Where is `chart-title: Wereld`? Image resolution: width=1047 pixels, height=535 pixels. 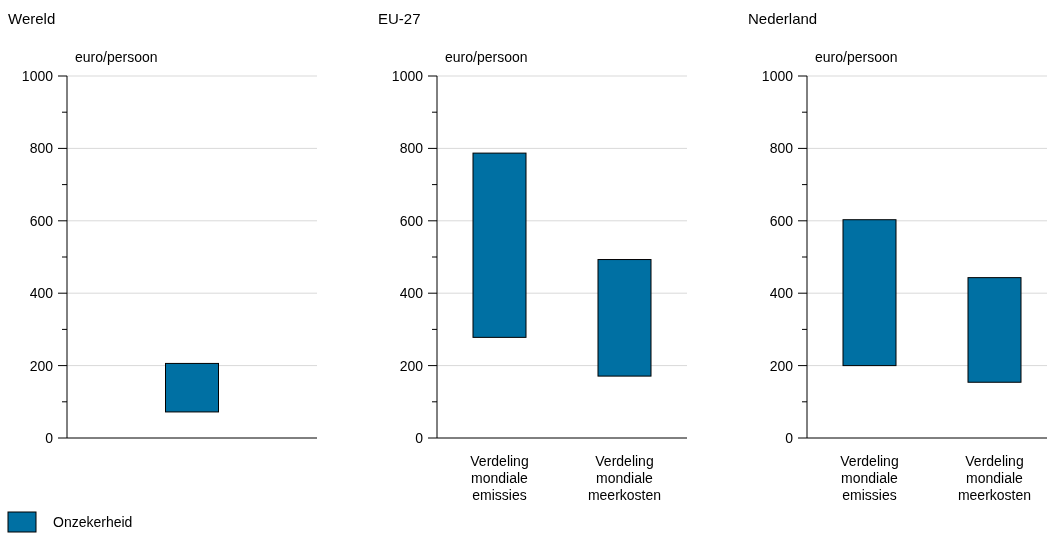 chart-title: Wereld is located at coordinates (32, 18).